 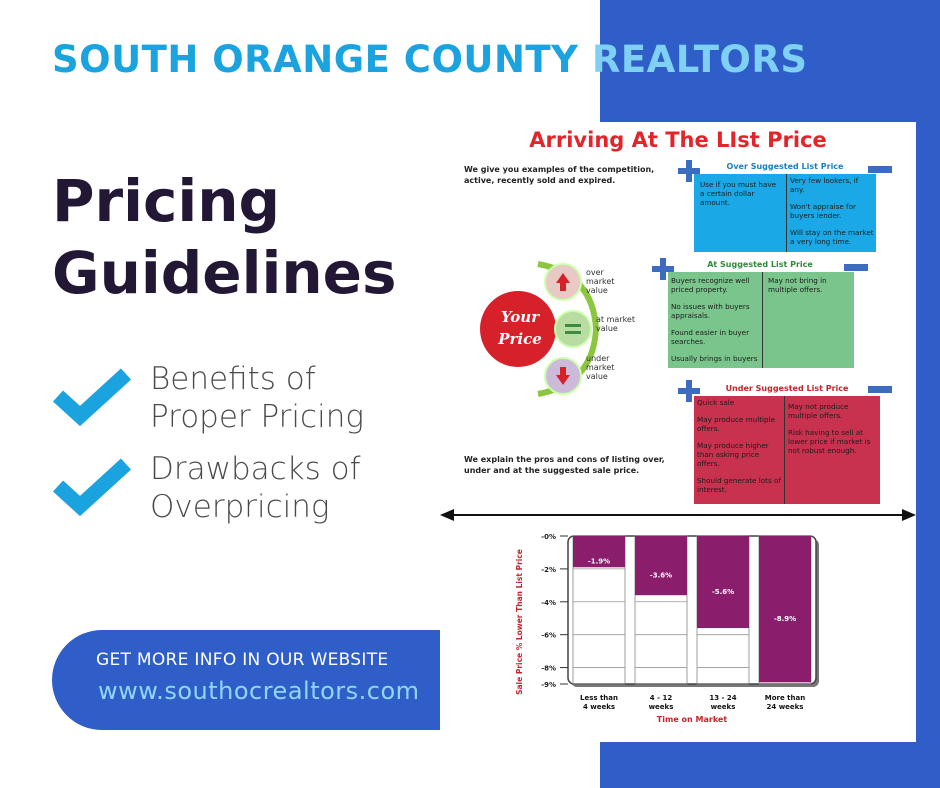 What do you see at coordinates (520, 328) in the screenshot?
I see `your-price-label: Your Price` at bounding box center [520, 328].